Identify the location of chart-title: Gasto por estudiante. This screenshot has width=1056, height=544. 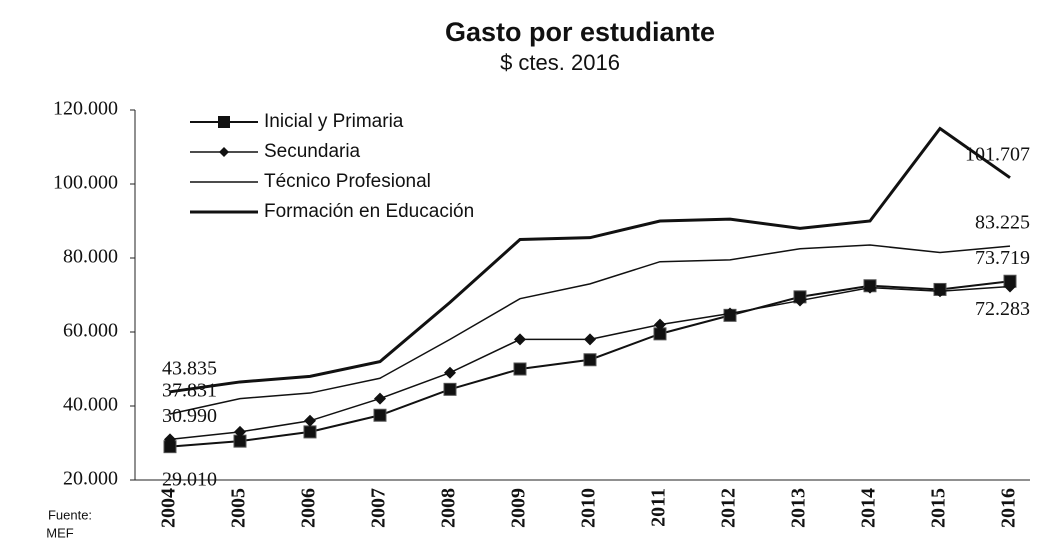
(580, 32).